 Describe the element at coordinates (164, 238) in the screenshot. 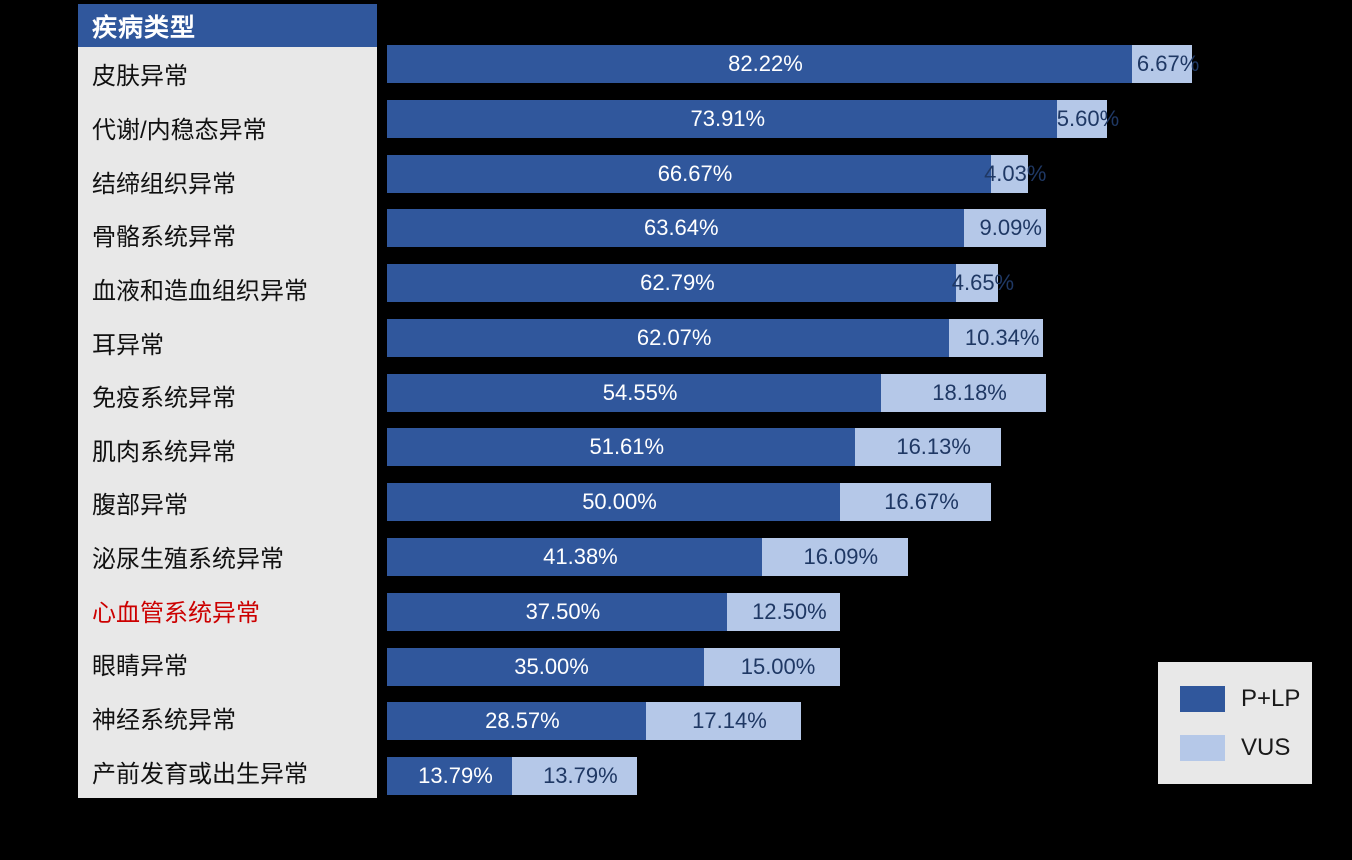

I see `category-label: 骨骼系统异常` at that location.